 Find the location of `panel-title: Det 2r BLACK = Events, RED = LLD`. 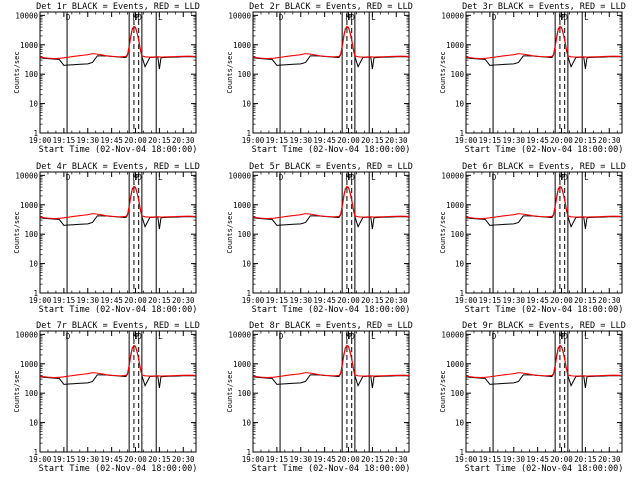

panel-title: Det 2r BLACK = Events, RED = LLD is located at coordinates (331, 7).